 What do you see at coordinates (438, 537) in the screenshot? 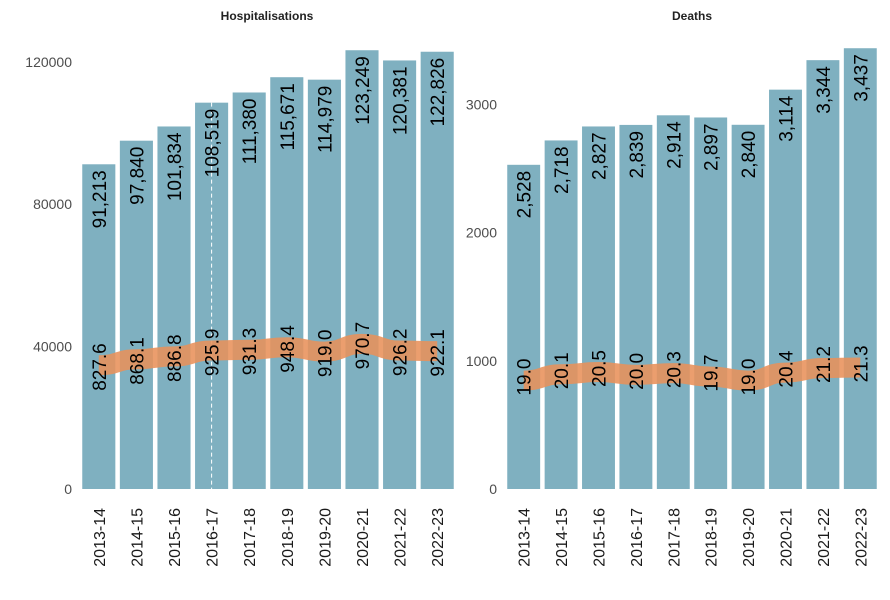
I see `hosp-xtick-label: 2022-23` at bounding box center [438, 537].